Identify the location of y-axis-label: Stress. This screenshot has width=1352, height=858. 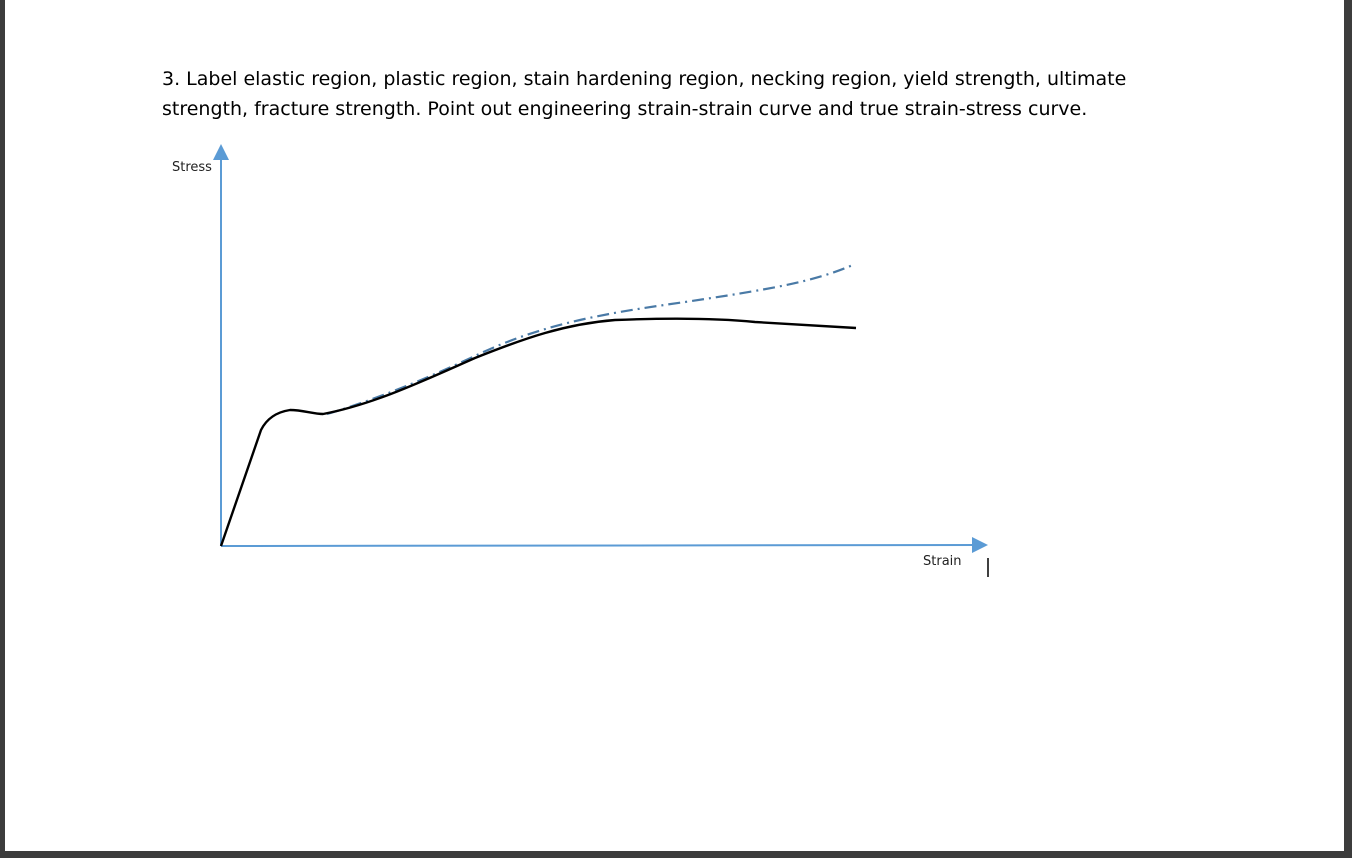
(192, 167).